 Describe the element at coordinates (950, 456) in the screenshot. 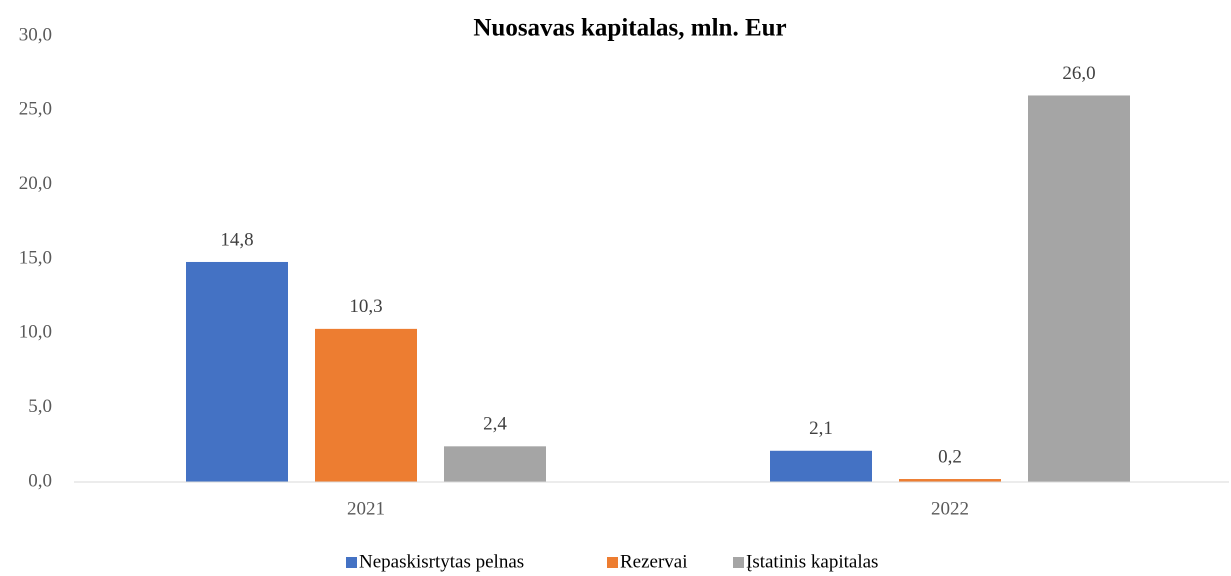

I see `value-label: 0,2` at that location.